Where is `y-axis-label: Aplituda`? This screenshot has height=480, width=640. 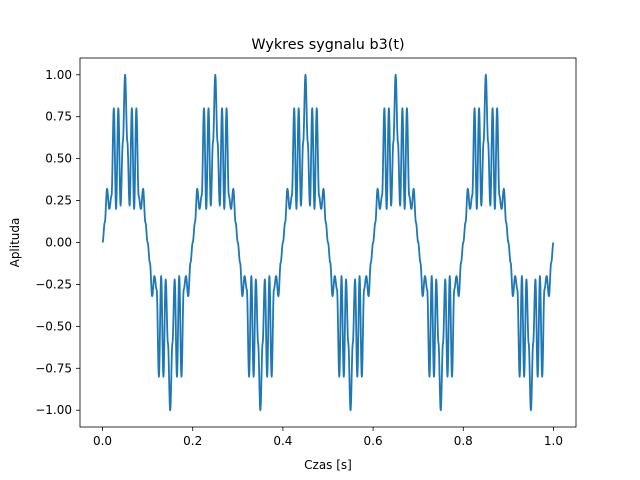 y-axis-label: Aplituda is located at coordinates (15, 243).